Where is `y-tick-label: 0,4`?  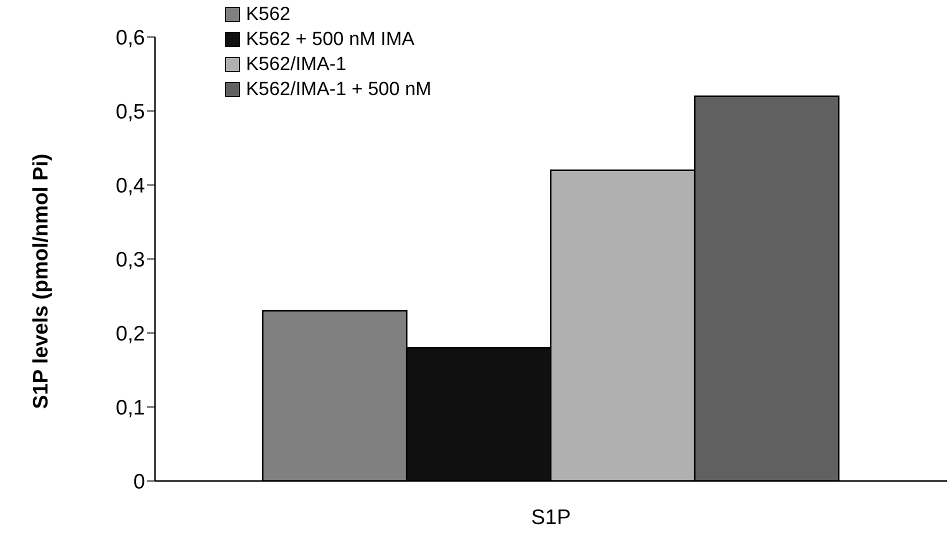 y-tick-label: 0,4 is located at coordinates (131, 186).